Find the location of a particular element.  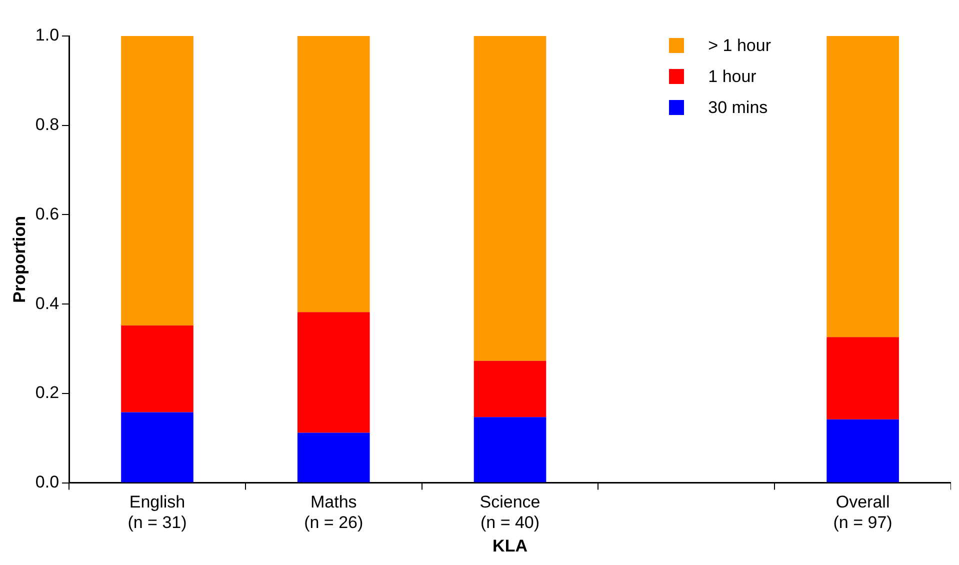

y-tick-label: 0.4 is located at coordinates (47, 303).